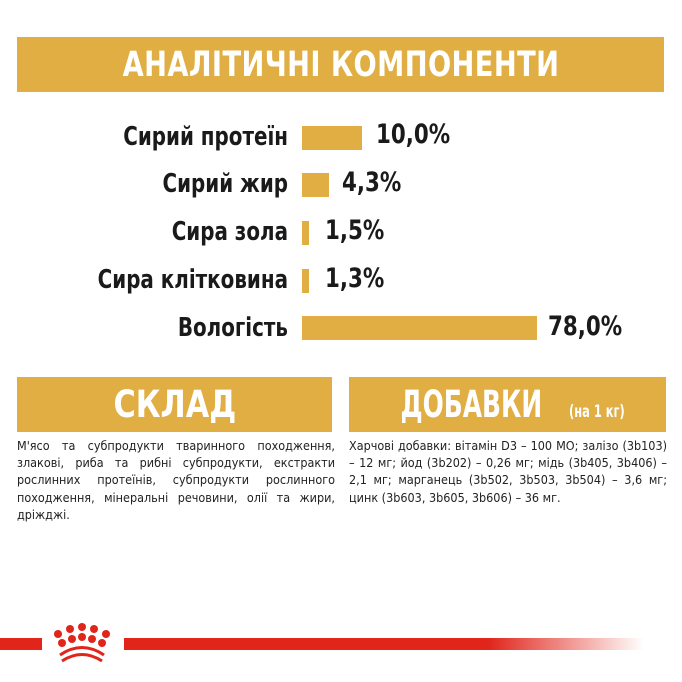  I want to click on bar-fat, so click(315, 185).